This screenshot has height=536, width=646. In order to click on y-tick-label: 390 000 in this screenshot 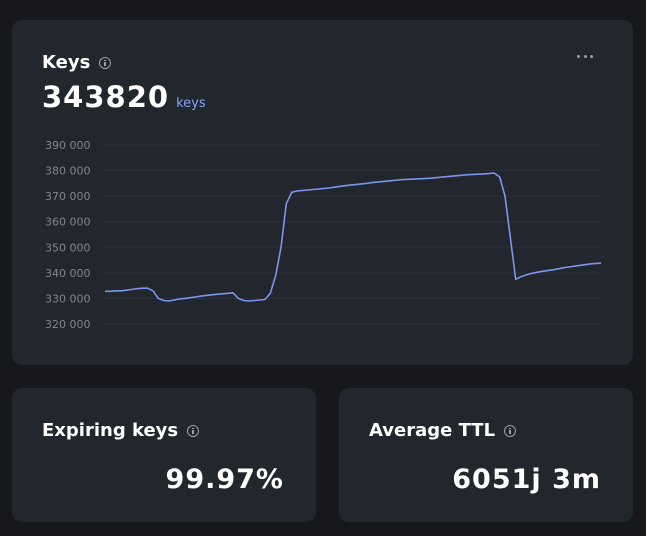, I will do `click(68, 145)`.